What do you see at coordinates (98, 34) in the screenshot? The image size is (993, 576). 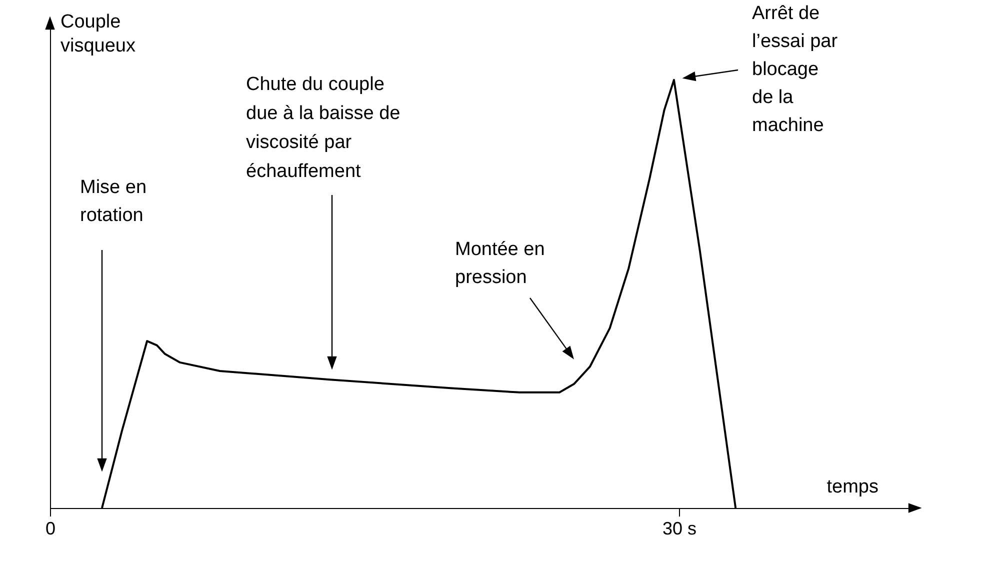 I see `y-axis-title: Couple visqueux` at bounding box center [98, 34].